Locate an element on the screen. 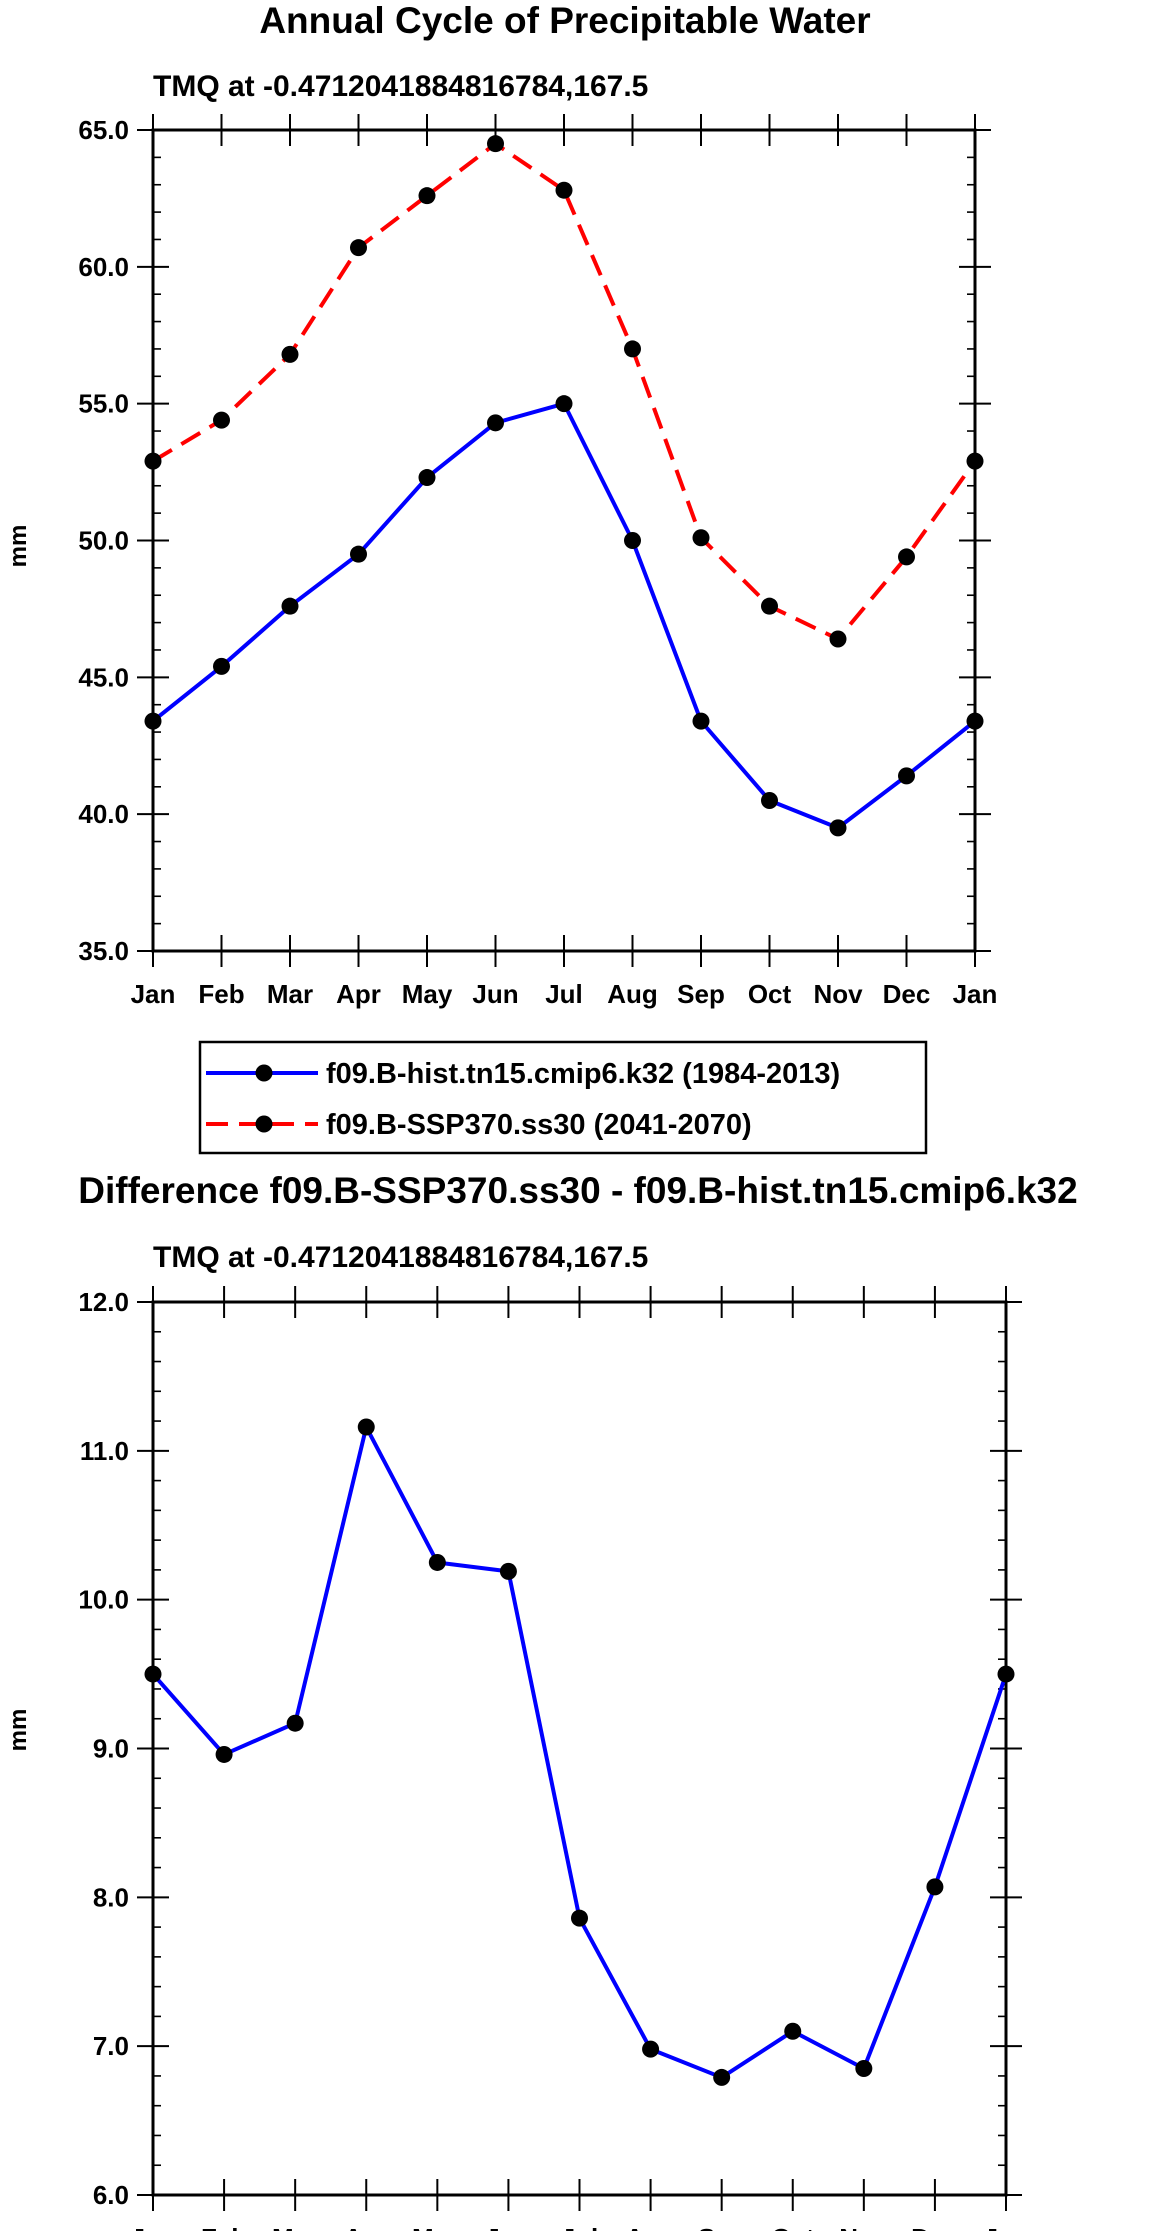 The image size is (1160, 2231). y-tick-label: 6.0 is located at coordinates (111, 2195).